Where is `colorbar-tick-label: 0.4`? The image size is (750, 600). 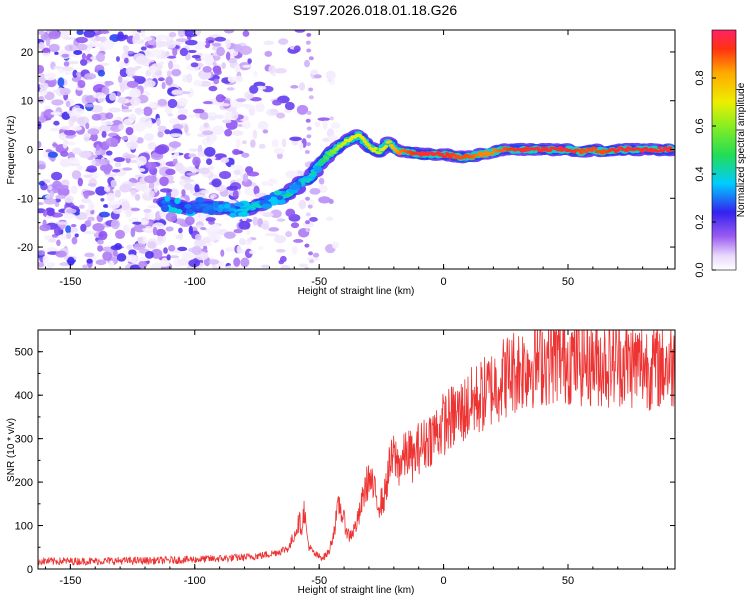
colorbar-tick-label: 0.4 is located at coordinates (700, 173).